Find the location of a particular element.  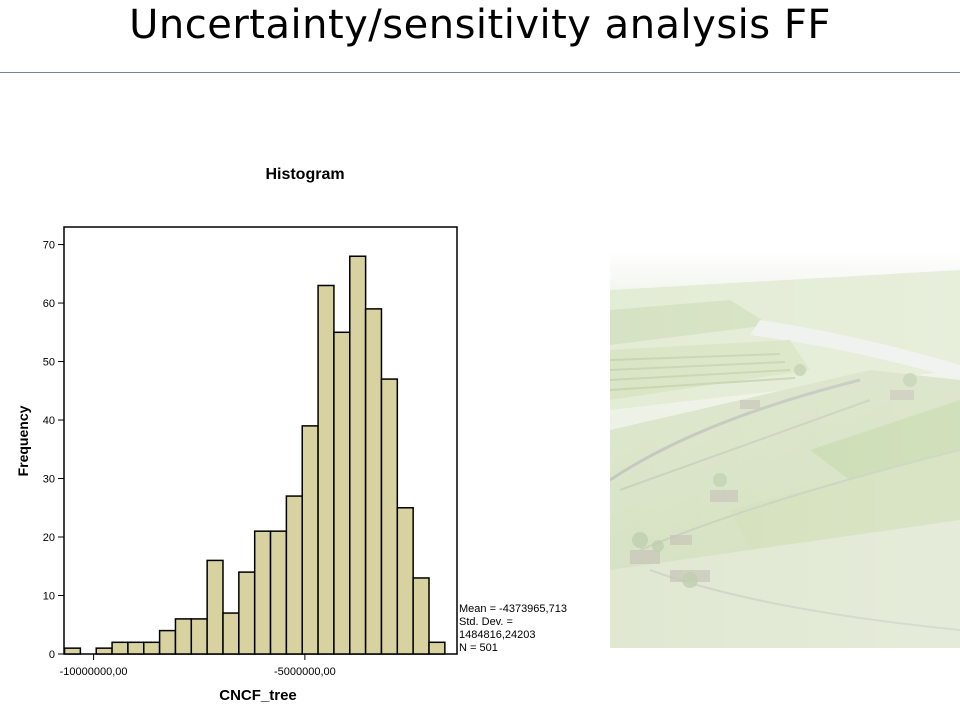

stats-mean: Mean = -4373965,713 is located at coordinates (513, 609).